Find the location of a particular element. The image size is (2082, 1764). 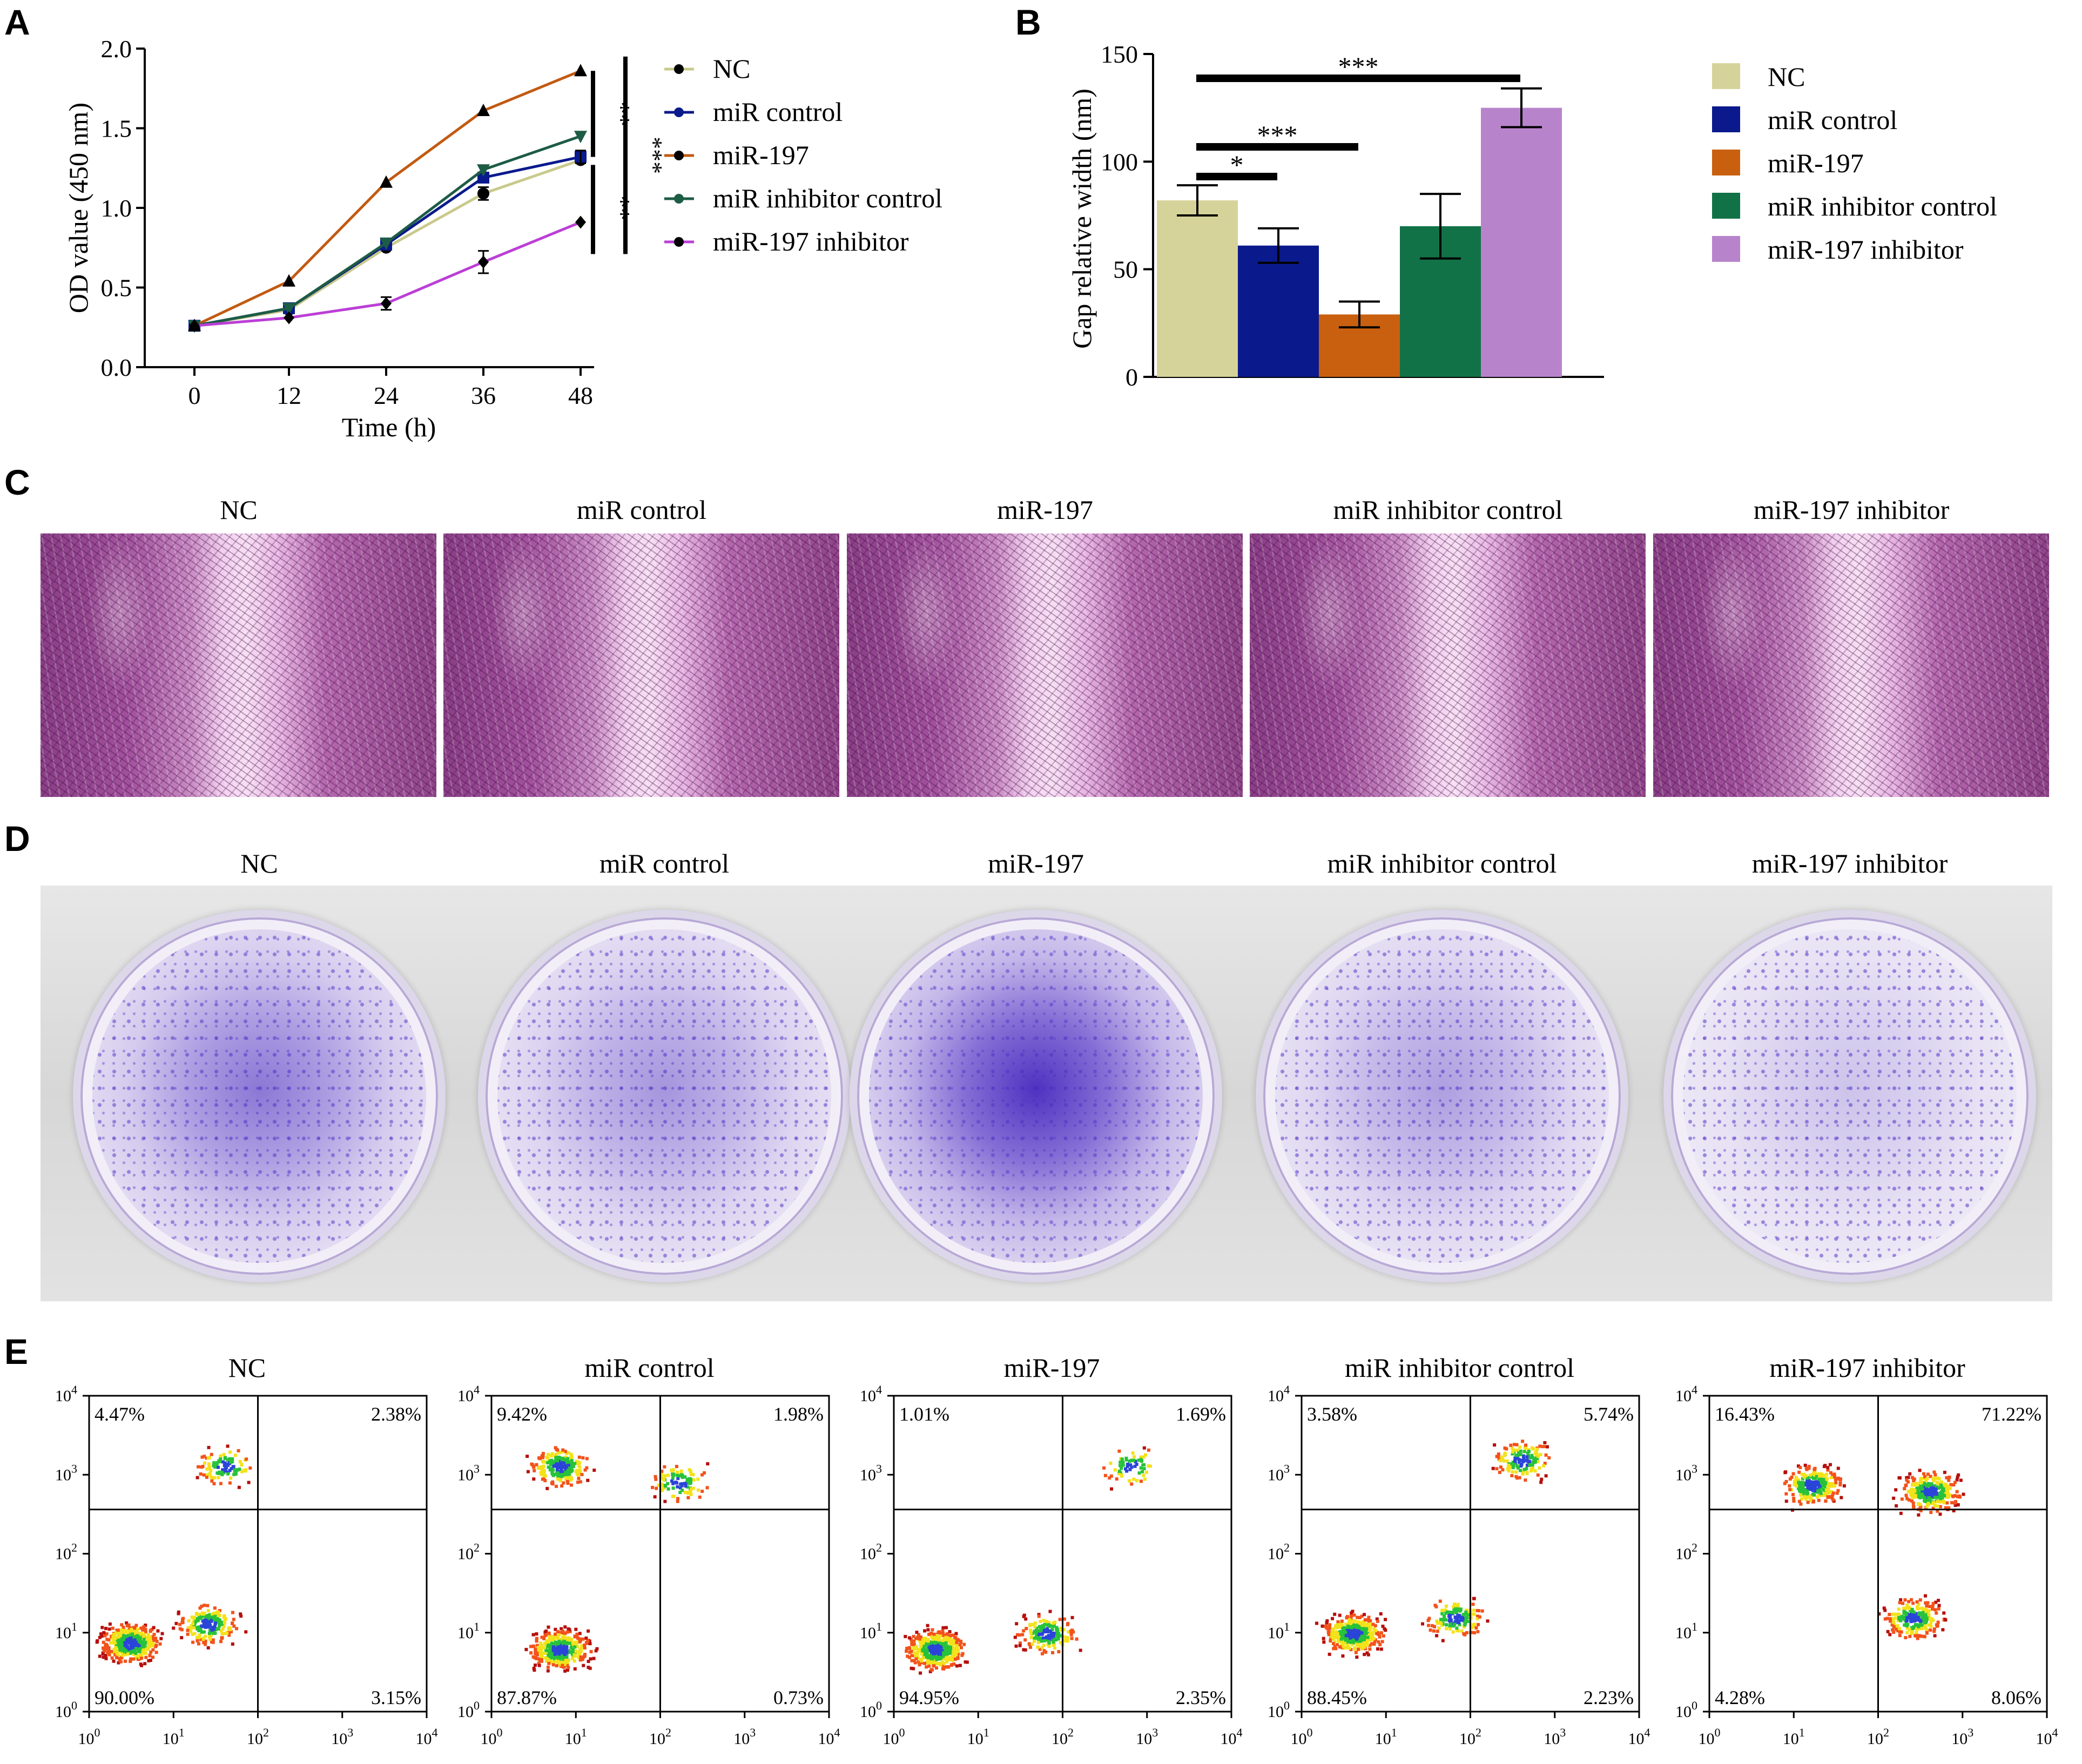

marker-inhibitor-control is located at coordinates (386, 243).